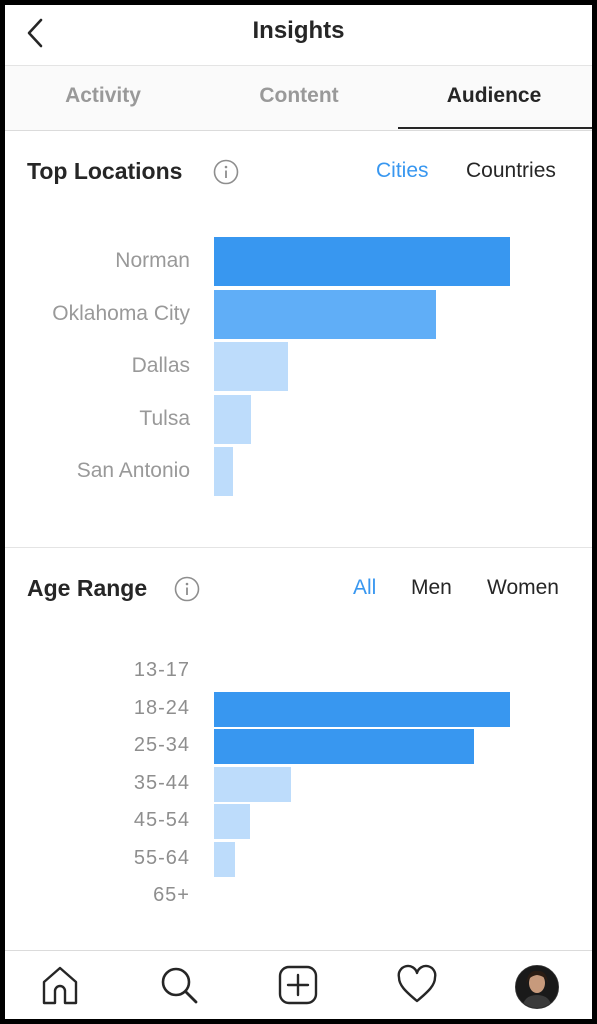 The width and height of the screenshot is (597, 1024). What do you see at coordinates (161, 857) in the screenshot?
I see `age-label: 55-64` at bounding box center [161, 857].